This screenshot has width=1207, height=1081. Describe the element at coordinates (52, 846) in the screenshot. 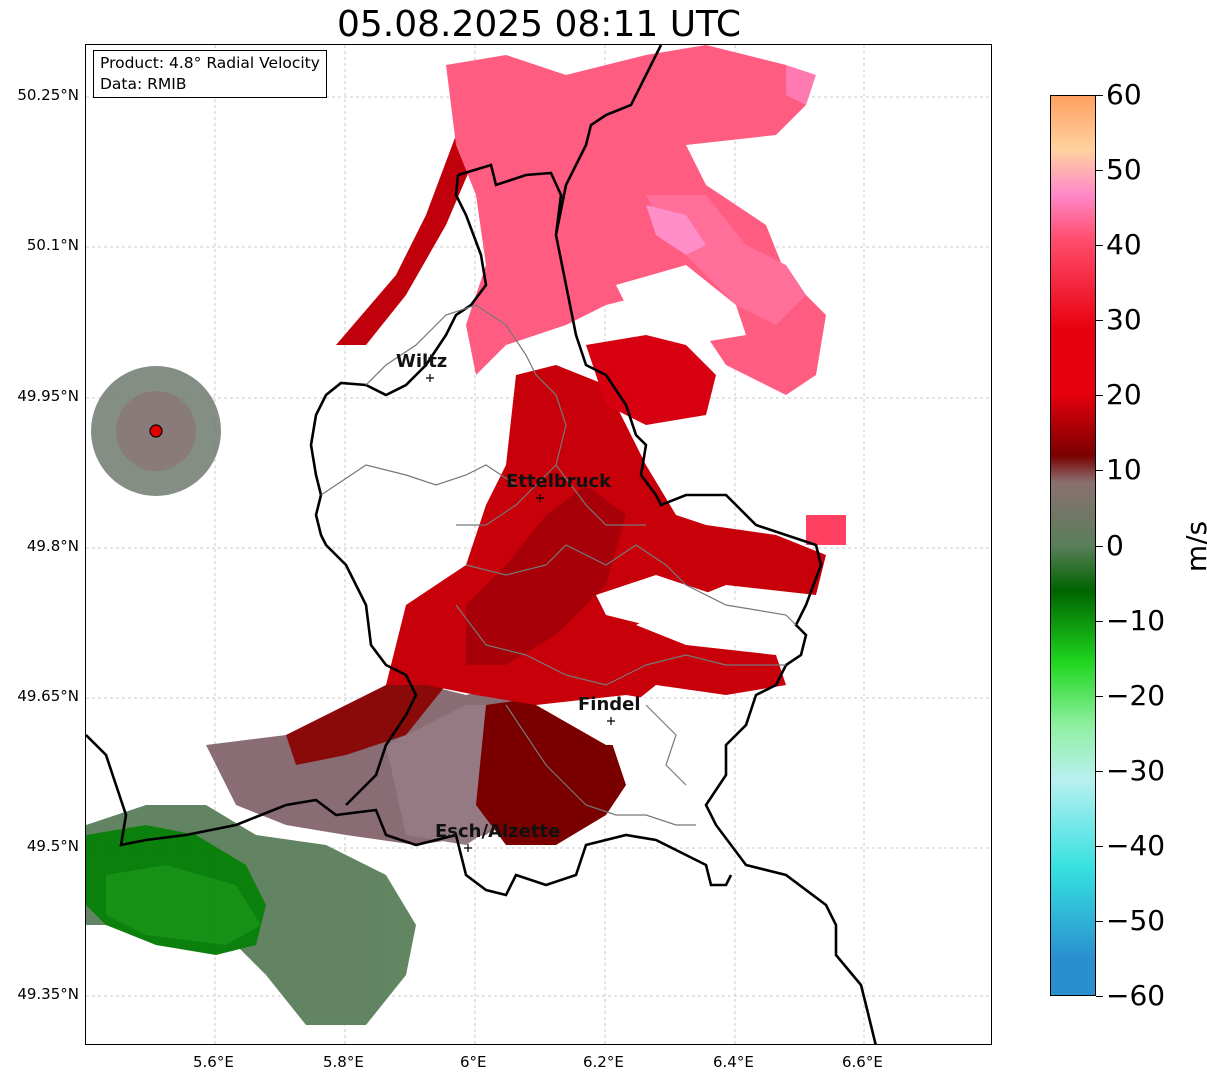

I see `lat-tick-label: 49.5°N` at that location.